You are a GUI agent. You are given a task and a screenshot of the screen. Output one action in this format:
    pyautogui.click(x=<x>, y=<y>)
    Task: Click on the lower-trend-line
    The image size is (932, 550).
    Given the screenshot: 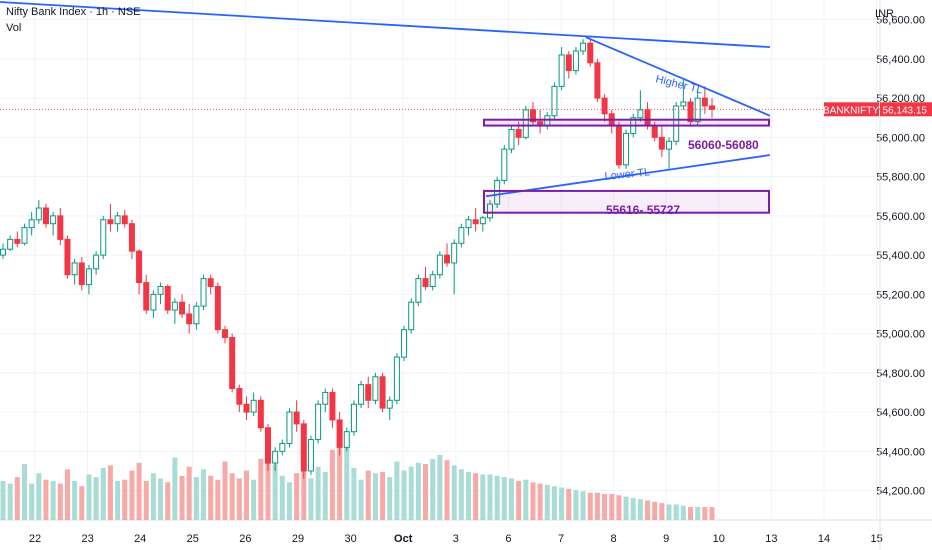 What is the action you would take?
    pyautogui.click(x=628, y=176)
    